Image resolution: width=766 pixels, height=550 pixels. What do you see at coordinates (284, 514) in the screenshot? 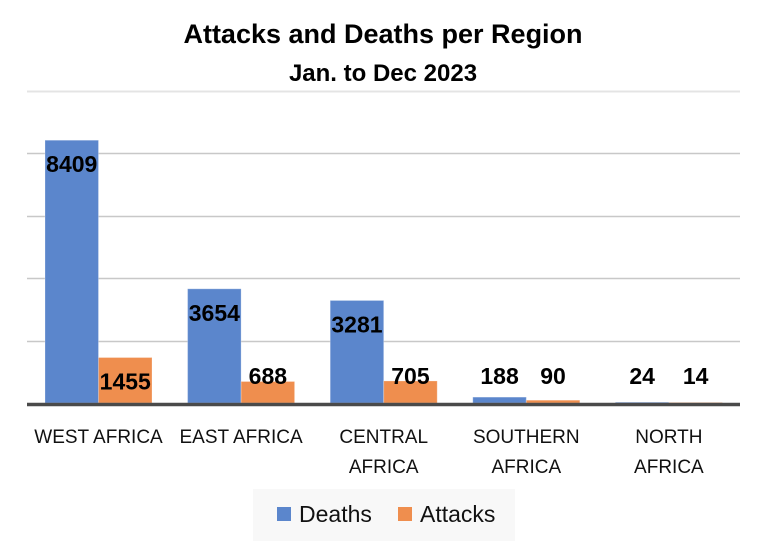
I see `legend-swatch-deaths` at bounding box center [284, 514].